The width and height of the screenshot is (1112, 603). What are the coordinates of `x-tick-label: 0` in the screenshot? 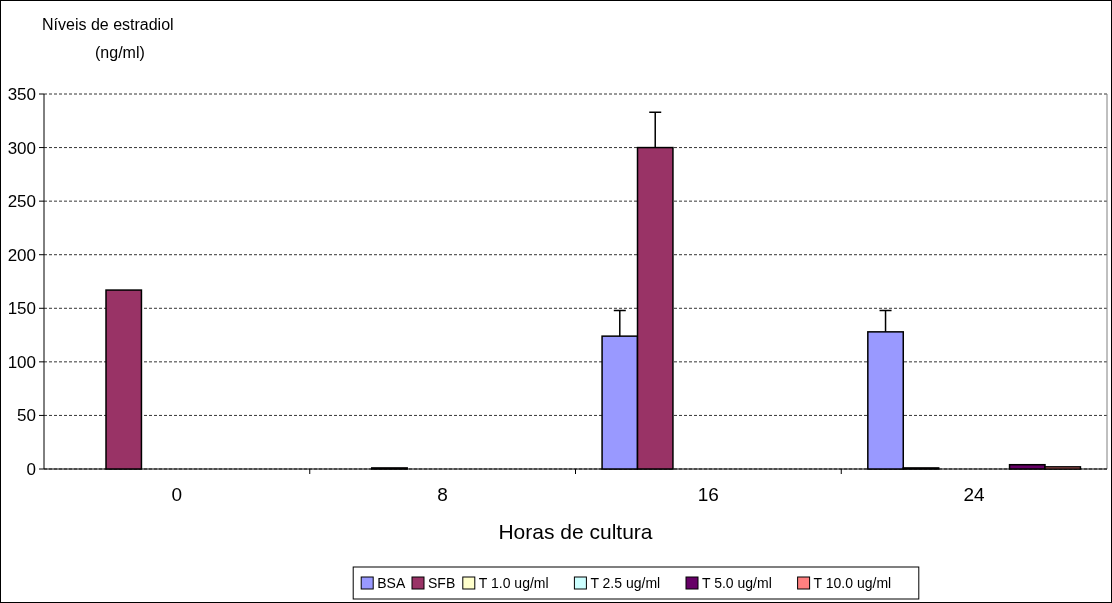 It's located at (177, 494).